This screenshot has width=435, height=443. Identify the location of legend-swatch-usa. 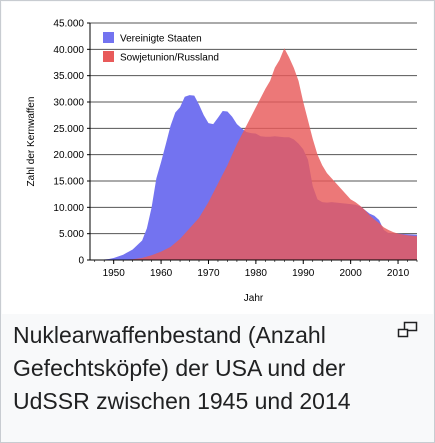
(108, 37).